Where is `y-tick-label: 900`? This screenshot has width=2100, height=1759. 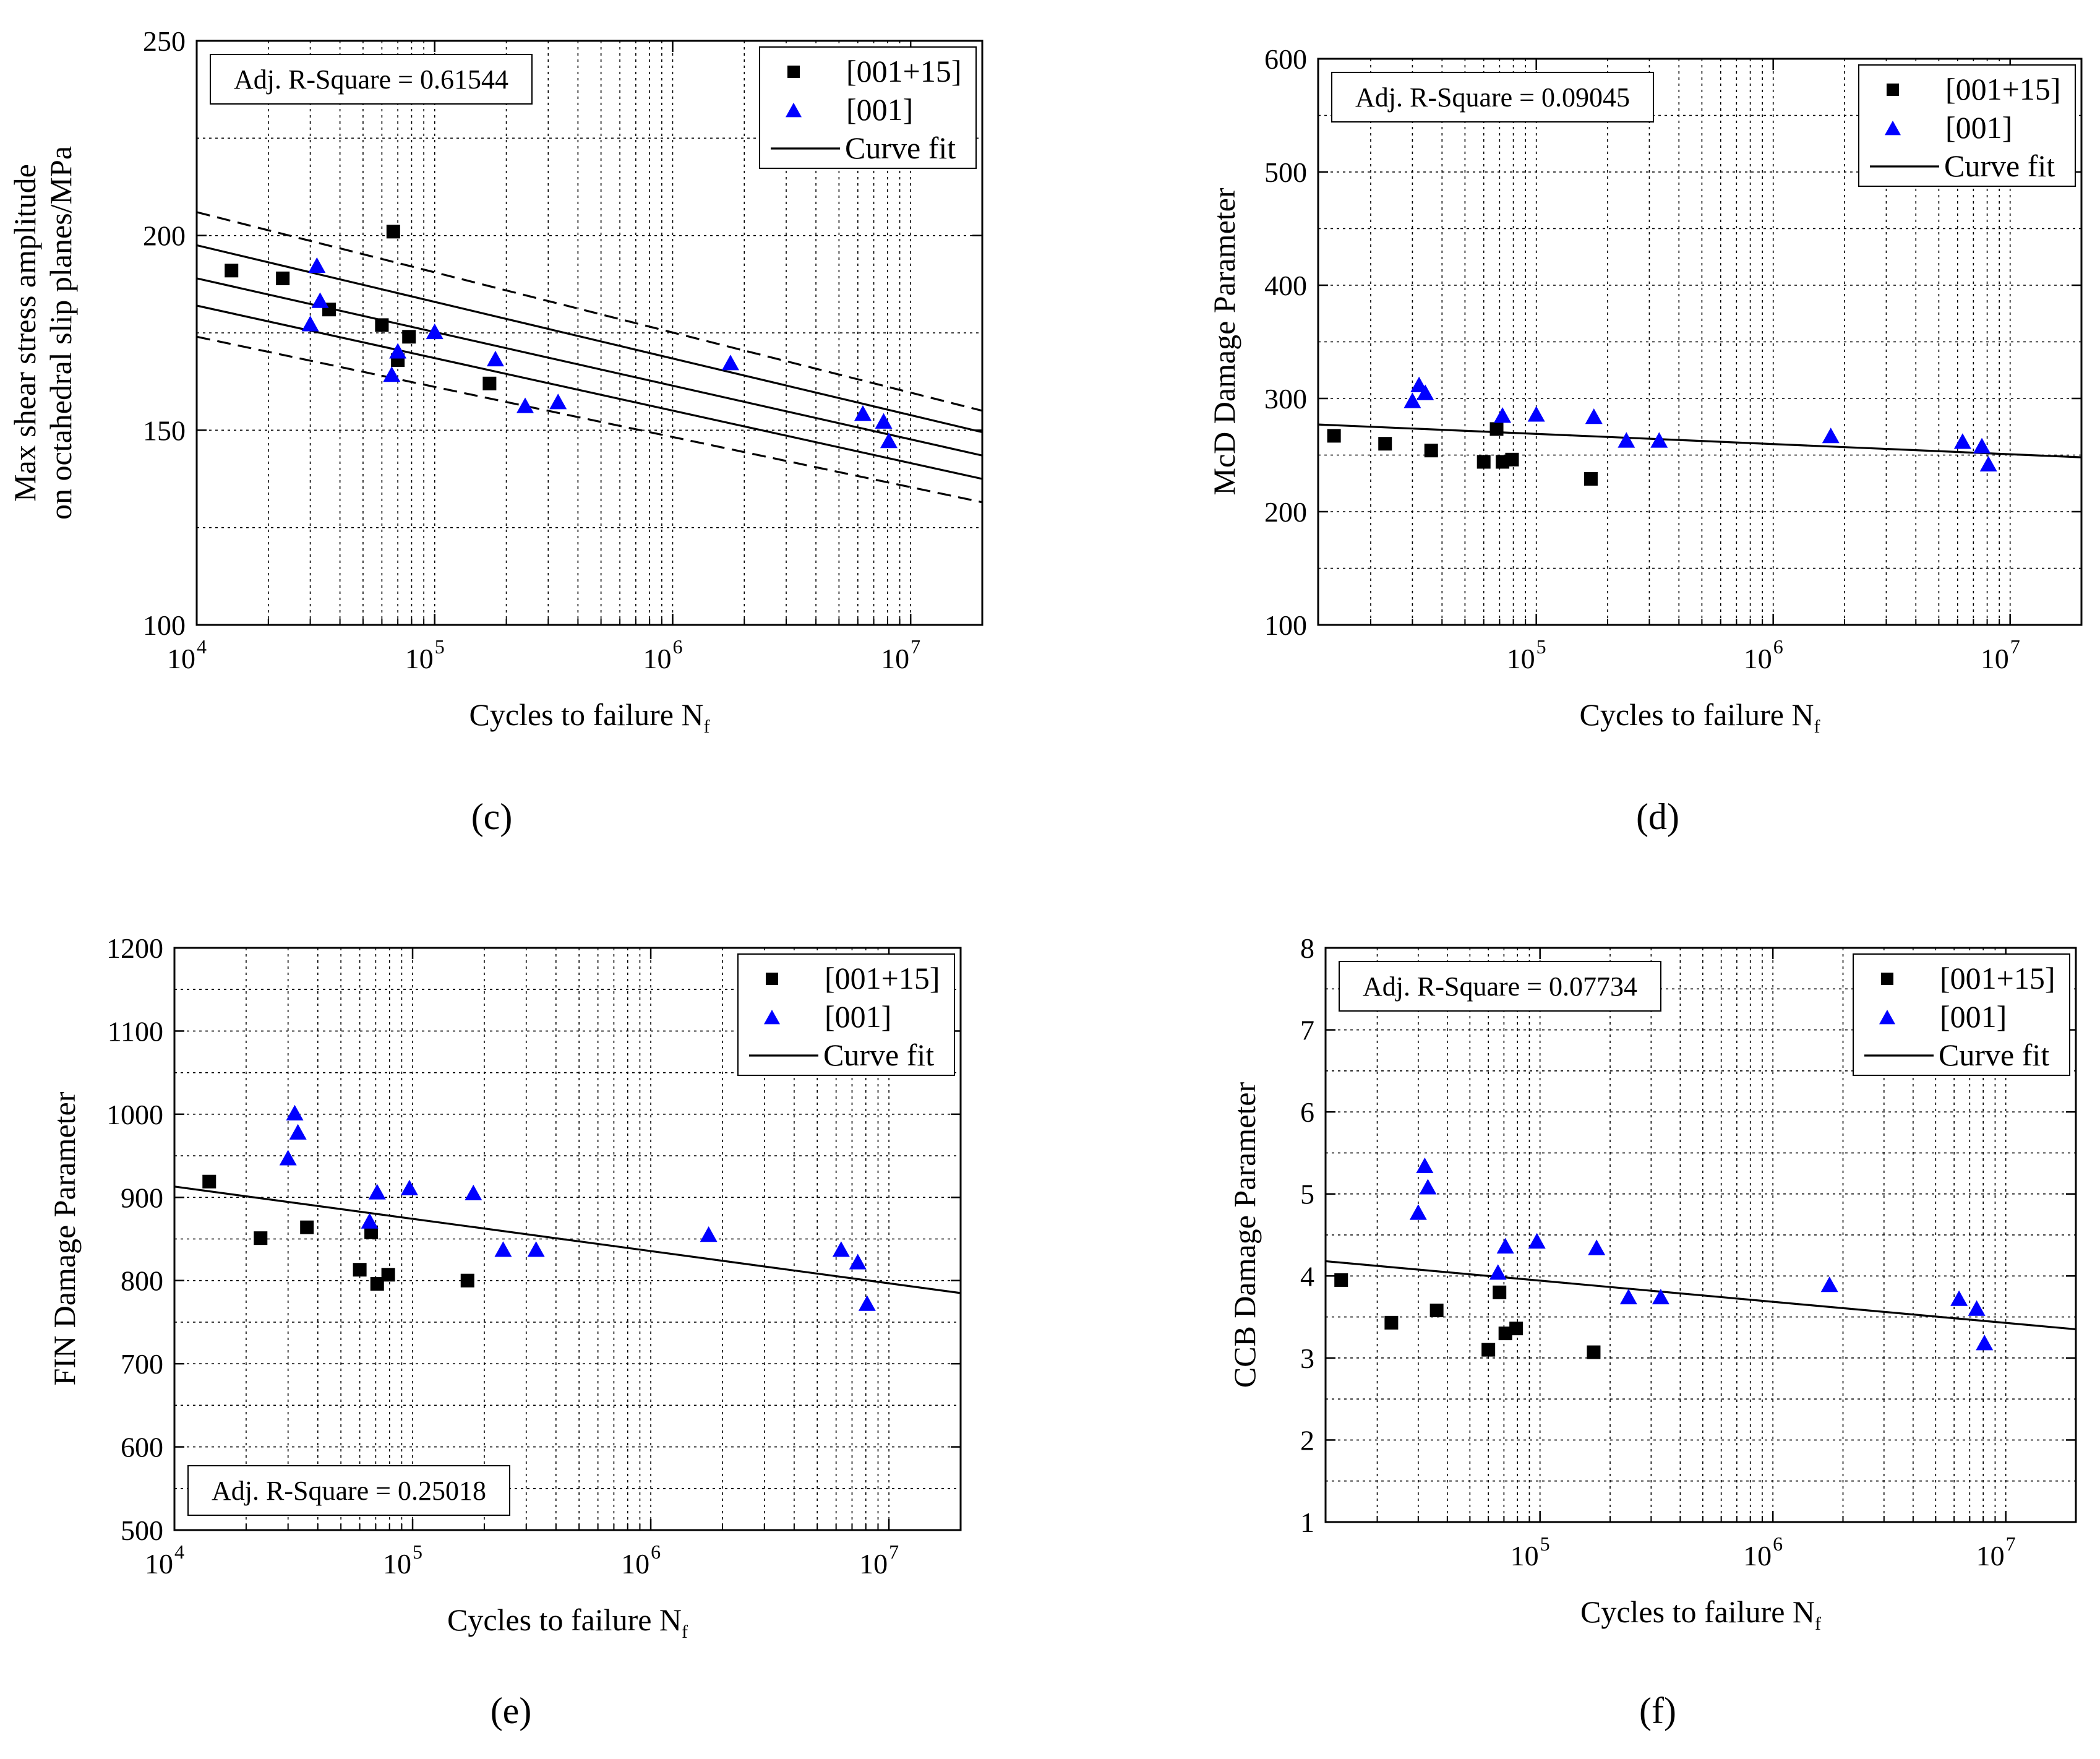
y-tick-label: 900 is located at coordinates (142, 1198).